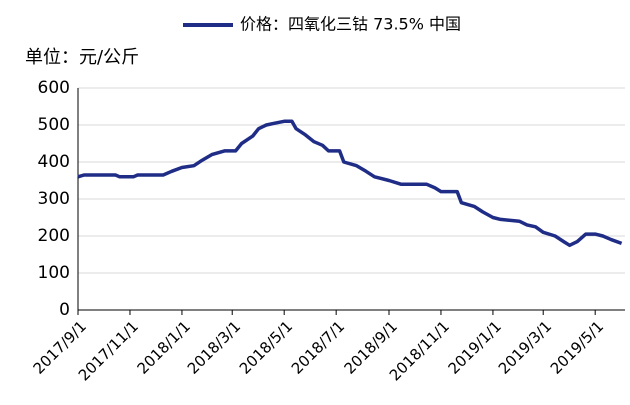 The image size is (630, 405). What do you see at coordinates (475, 347) in the screenshot?
I see `x-tick-label: 2019/1/1` at bounding box center [475, 347].